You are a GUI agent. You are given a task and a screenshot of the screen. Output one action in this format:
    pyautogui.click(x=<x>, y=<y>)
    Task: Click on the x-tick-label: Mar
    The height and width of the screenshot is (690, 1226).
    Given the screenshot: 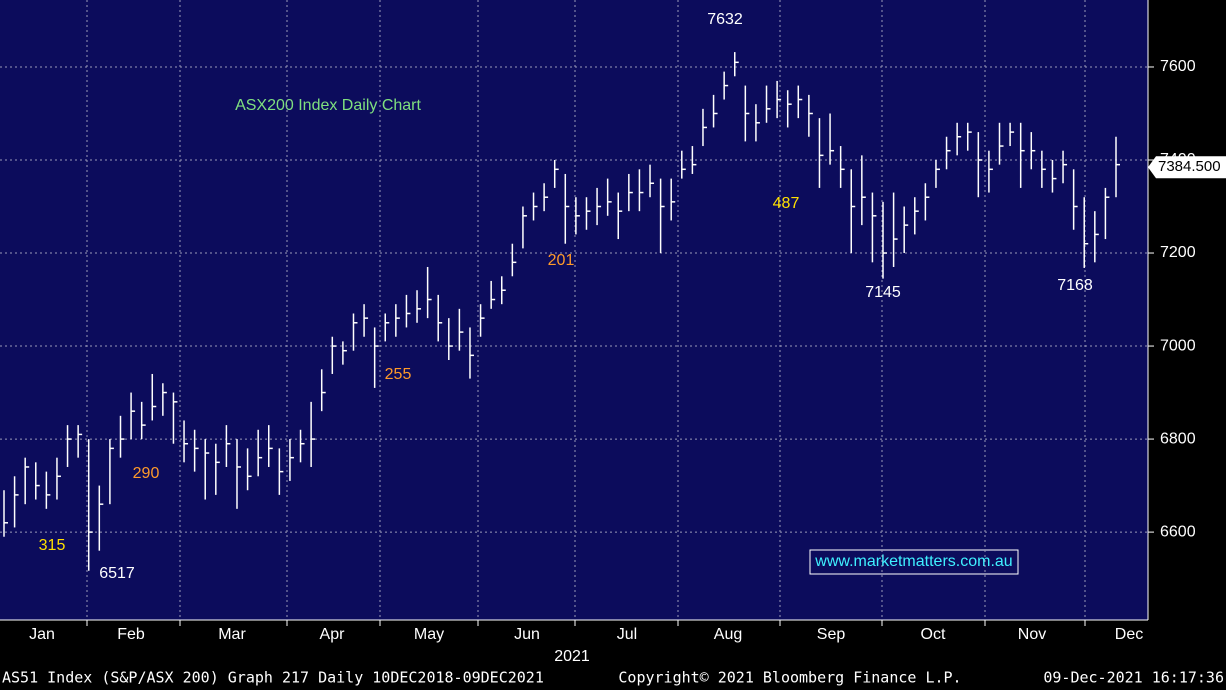 What is the action you would take?
    pyautogui.click(x=232, y=634)
    